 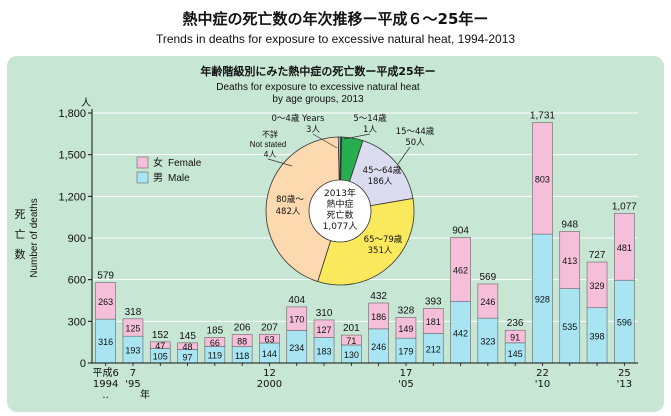 What do you see at coordinates (487, 302) in the screenshot?
I see `bar-female-label: 246` at bounding box center [487, 302].